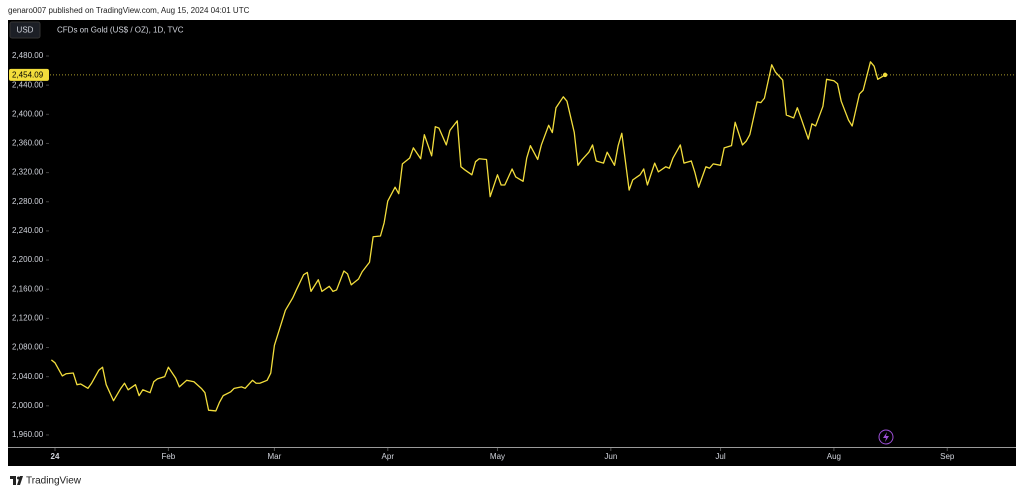 The height and width of the screenshot is (492, 1024). What do you see at coordinates (28, 288) in the screenshot?
I see `y-tick-label: 2,160.00` at bounding box center [28, 288].